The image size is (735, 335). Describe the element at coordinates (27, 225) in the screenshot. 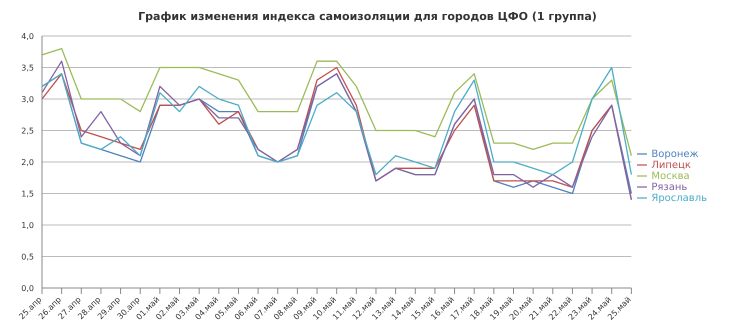

I see `y-tick-label: 1,0` at that location.